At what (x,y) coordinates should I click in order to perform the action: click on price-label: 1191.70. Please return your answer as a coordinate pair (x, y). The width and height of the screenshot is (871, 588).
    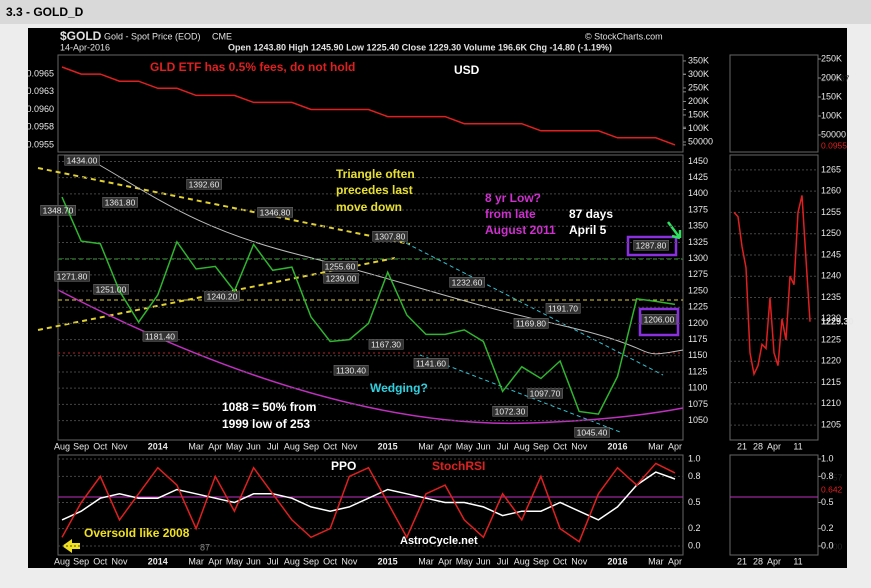
    Looking at the image, I should click on (563, 308).